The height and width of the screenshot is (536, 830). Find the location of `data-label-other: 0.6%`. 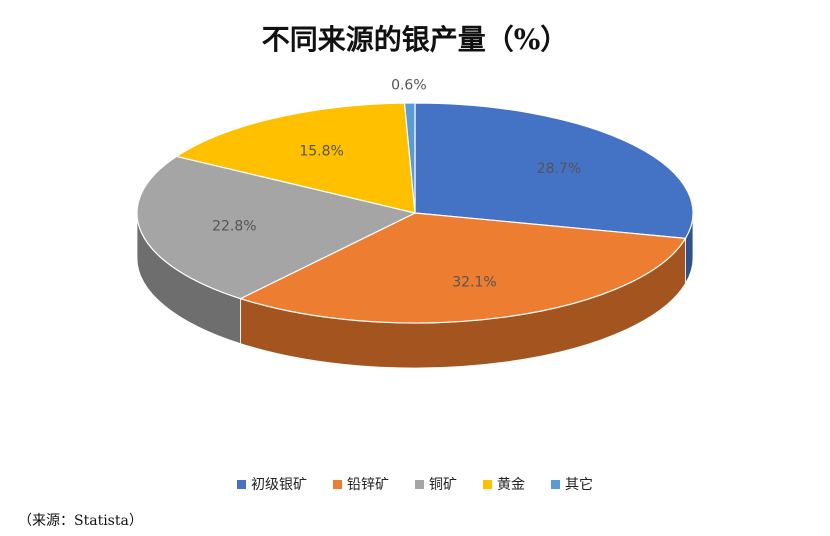

data-label-other: 0.6% is located at coordinates (409, 85).